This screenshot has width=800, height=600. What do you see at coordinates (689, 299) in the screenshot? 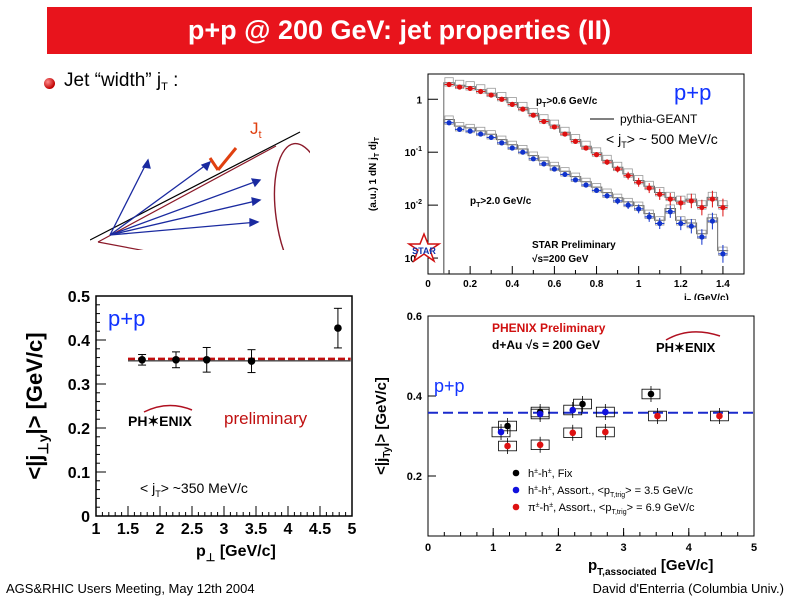
I see `x-label-sub: T` at bounding box center [689, 299].